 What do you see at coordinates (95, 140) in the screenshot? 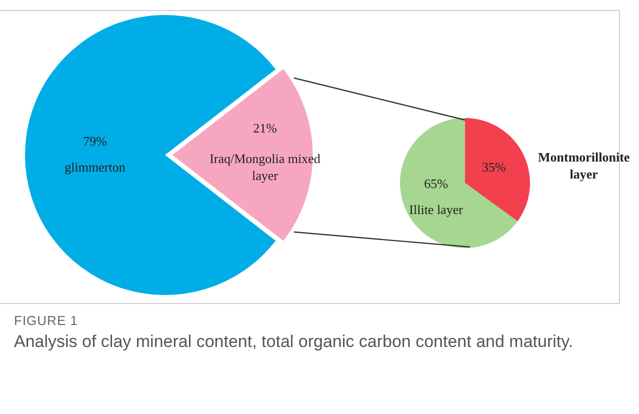
I see `data-label: 79%` at bounding box center [95, 140].